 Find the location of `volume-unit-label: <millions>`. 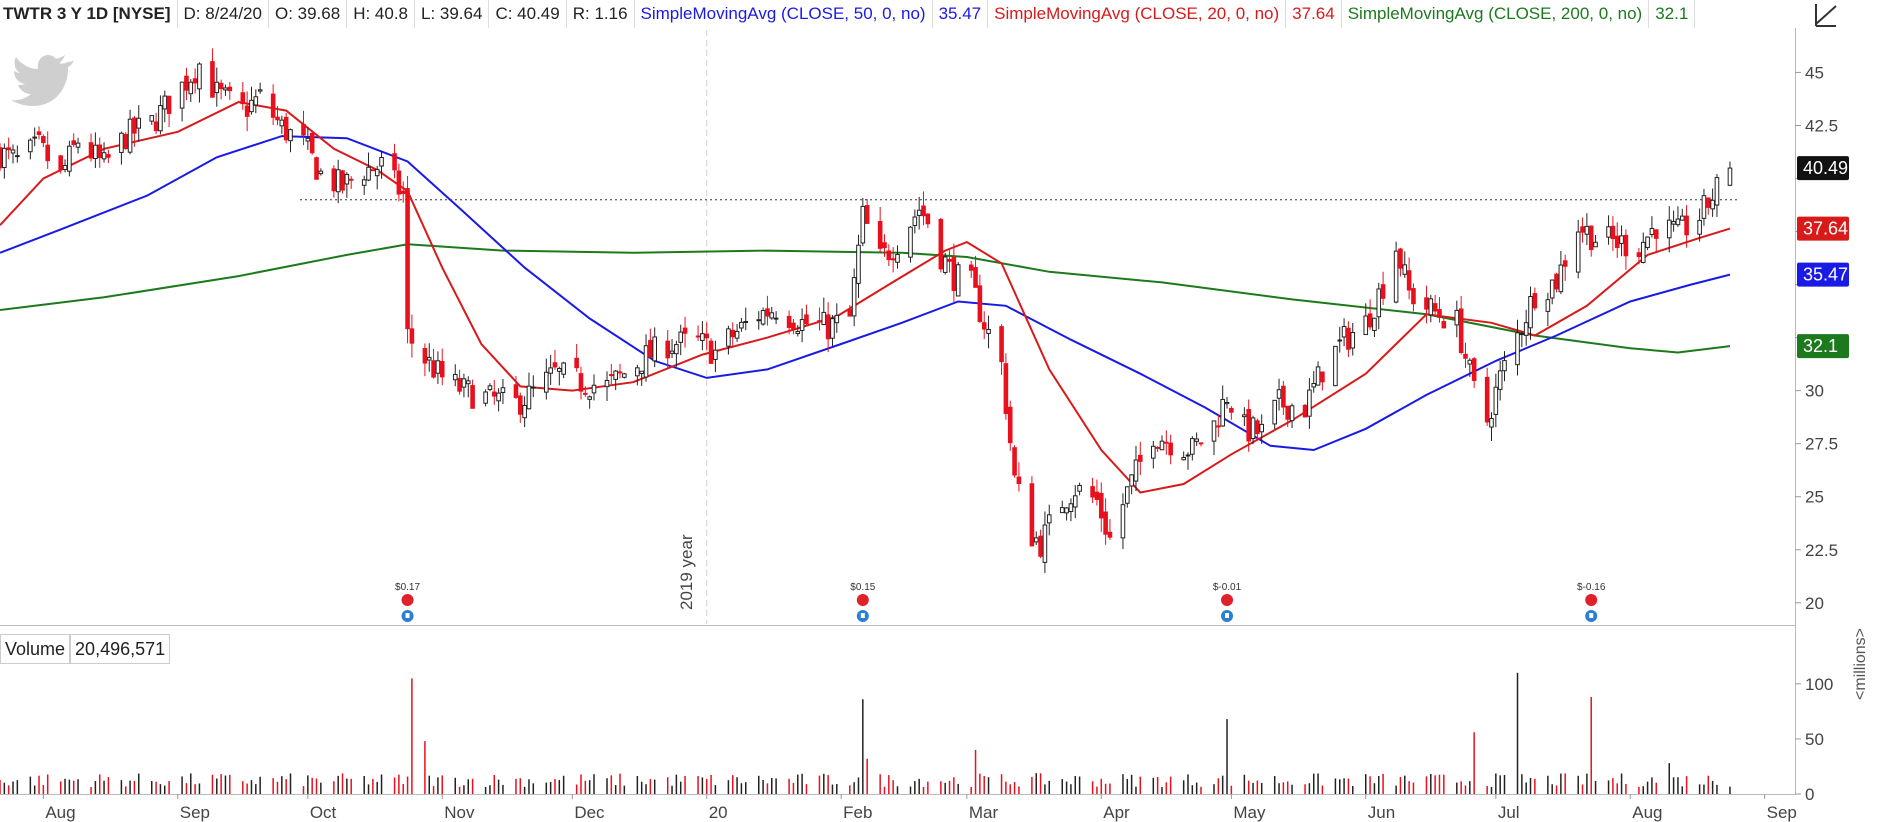

volume-unit-label: <millions> is located at coordinates (1860, 663).